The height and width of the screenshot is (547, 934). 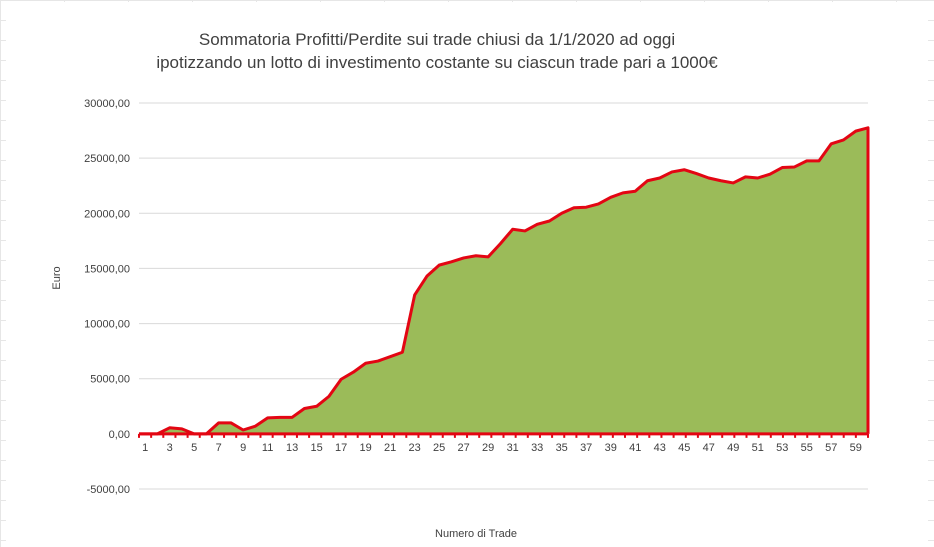 I want to click on x-tick-label: 27, so click(x=464, y=448).